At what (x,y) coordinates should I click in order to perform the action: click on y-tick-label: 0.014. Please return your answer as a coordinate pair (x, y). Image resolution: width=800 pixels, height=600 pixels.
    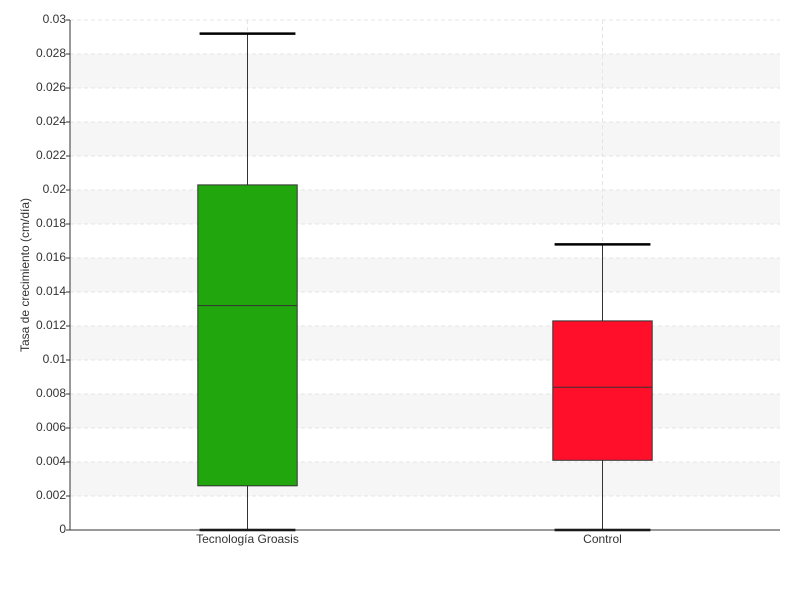
    Looking at the image, I should click on (51, 291).